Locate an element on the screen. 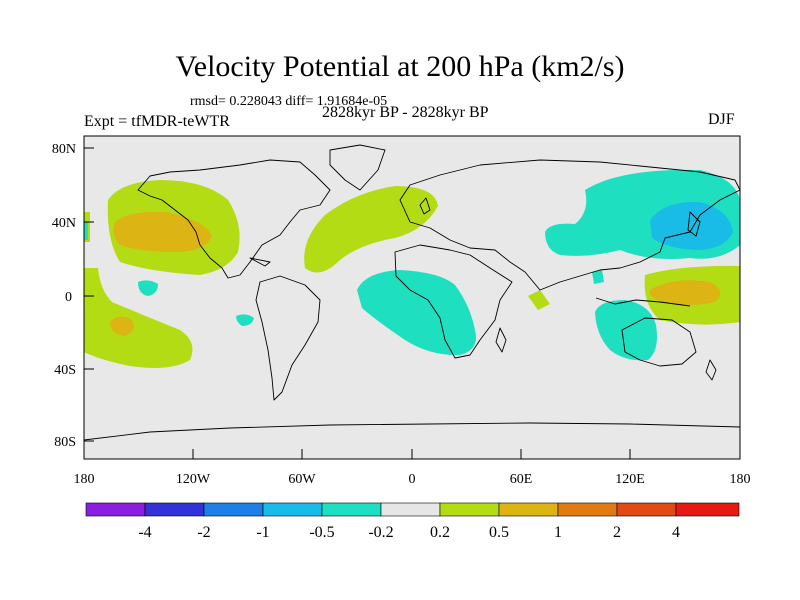 The width and height of the screenshot is (800, 600). coast-north-america is located at coordinates (234, 219).